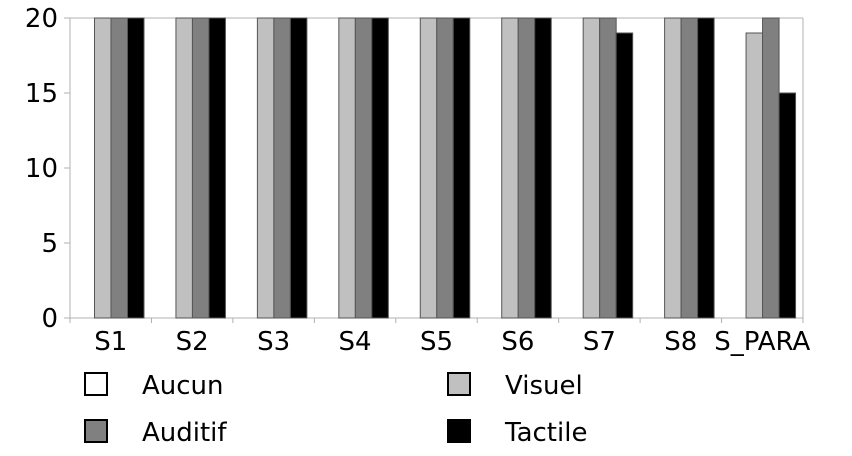 Image resolution: width=852 pixels, height=456 pixels. I want to click on legend: Aucun Visuel Auditif Tactile, so click(335, 409).